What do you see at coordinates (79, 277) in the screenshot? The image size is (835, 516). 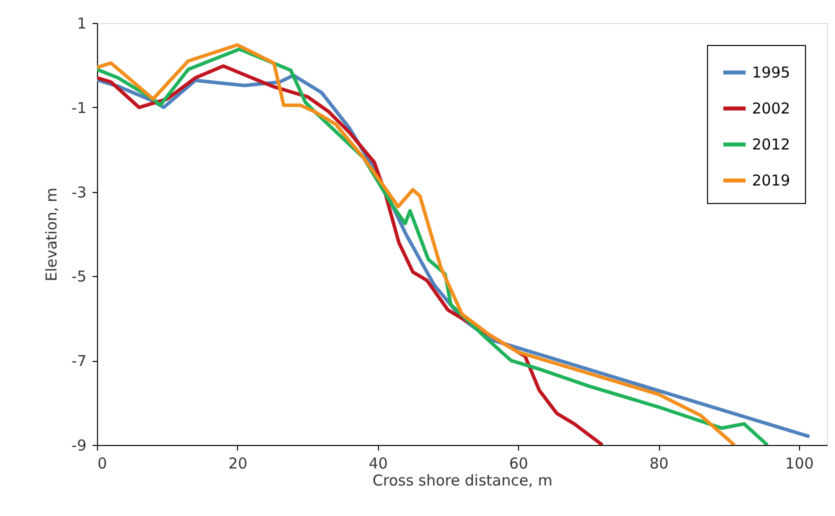 I see `y-tick-label: -5` at bounding box center [79, 277].